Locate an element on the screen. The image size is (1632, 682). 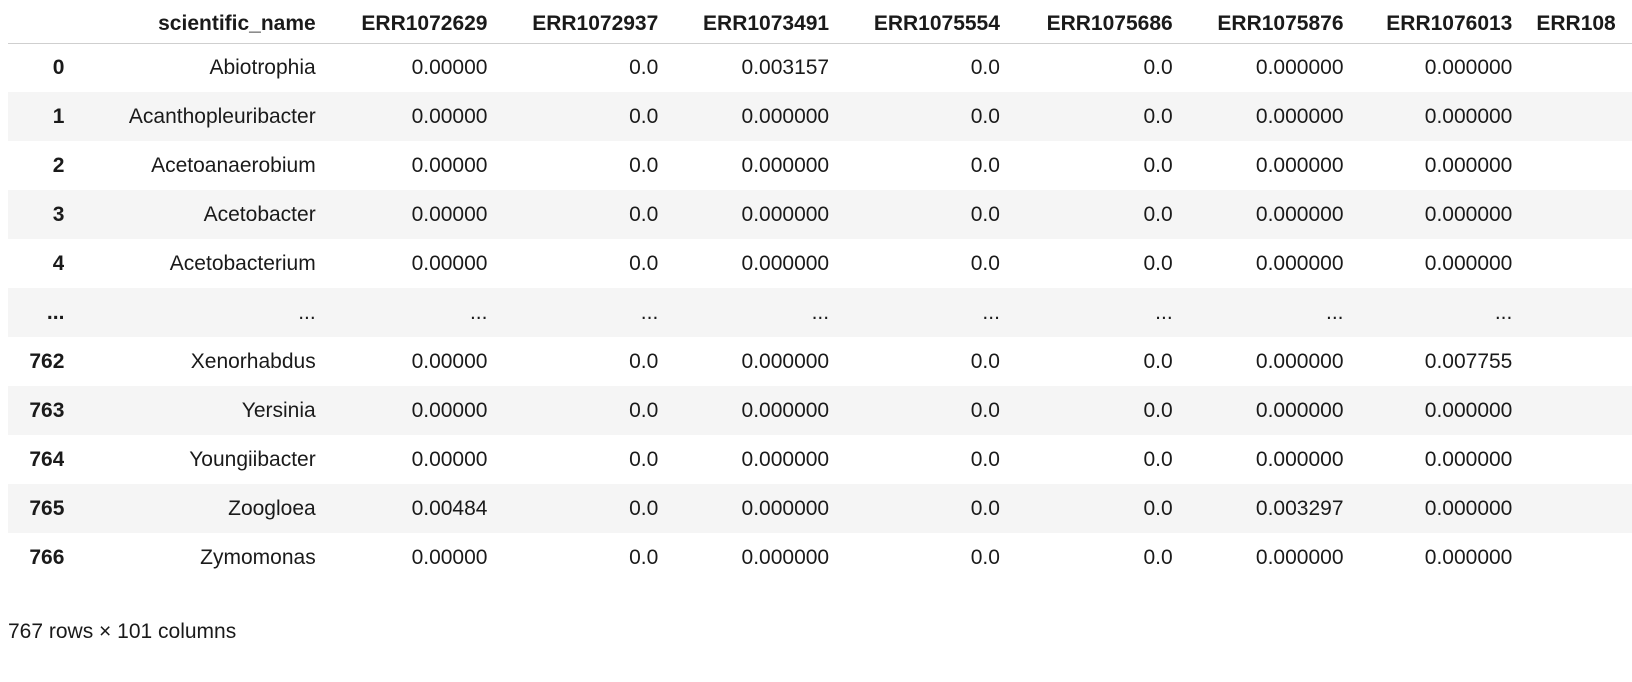
row-index: 762 is located at coordinates (47, 361).